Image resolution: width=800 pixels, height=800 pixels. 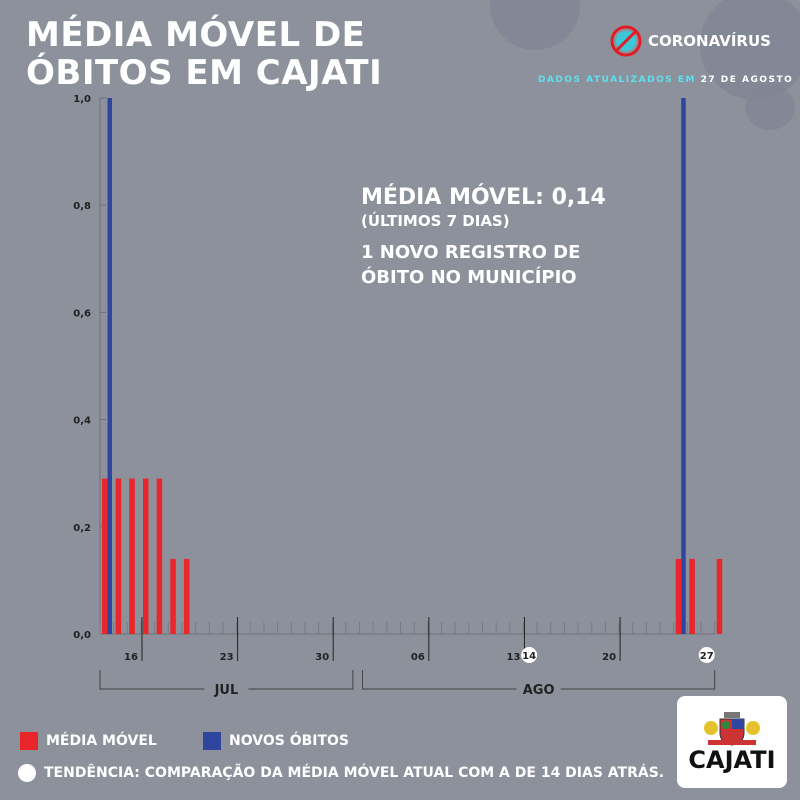 I want to click on x-tick-label: 13, so click(x=514, y=657).